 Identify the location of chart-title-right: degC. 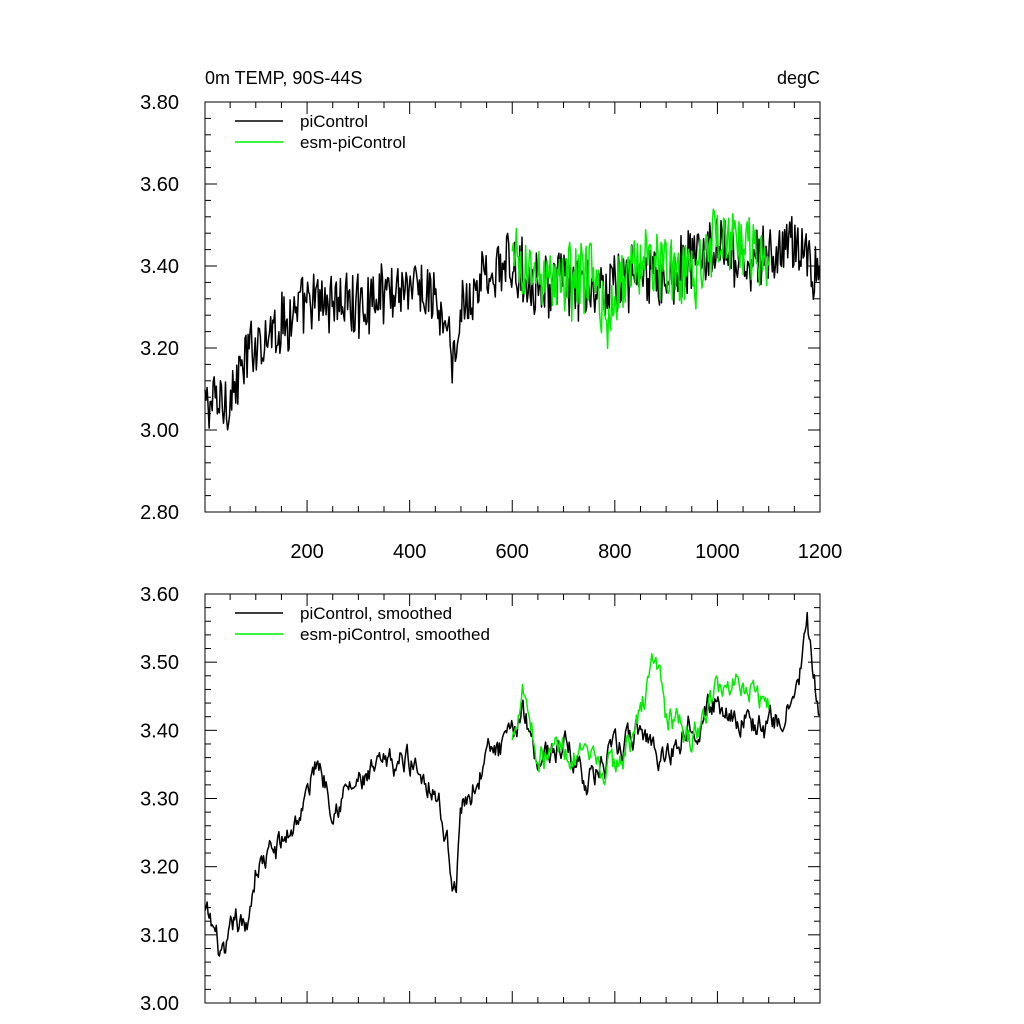
(798, 78).